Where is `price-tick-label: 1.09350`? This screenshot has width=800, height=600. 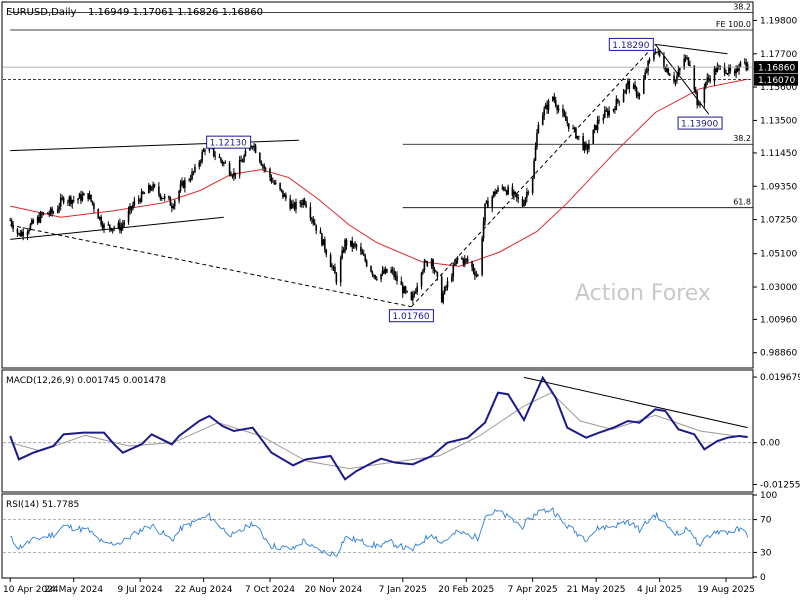 price-tick-label: 1.09350 is located at coordinates (778, 187).